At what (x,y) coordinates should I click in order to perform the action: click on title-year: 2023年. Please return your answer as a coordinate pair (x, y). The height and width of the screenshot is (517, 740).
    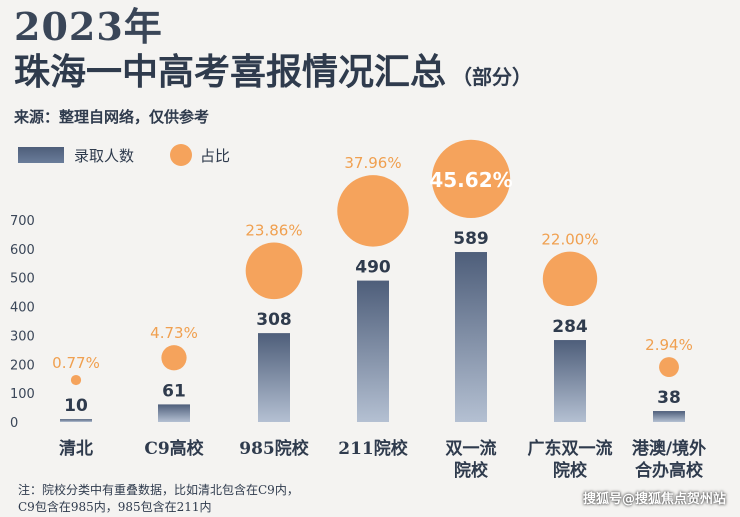
    Looking at the image, I should click on (88, 26).